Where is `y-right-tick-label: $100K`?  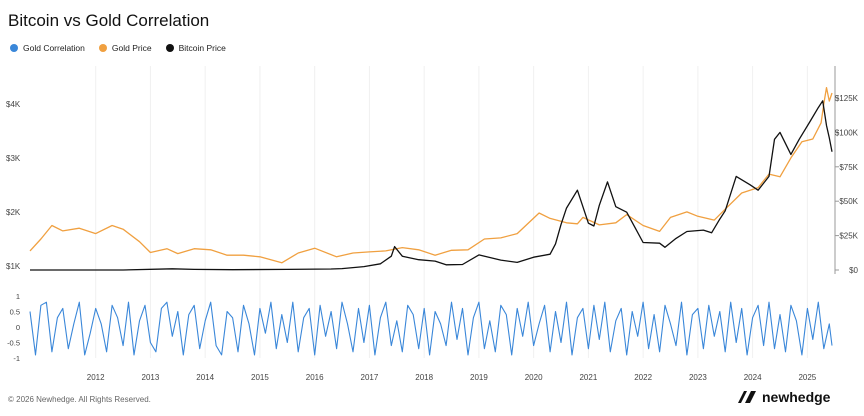 y-right-tick-label: $100K is located at coordinates (847, 132).